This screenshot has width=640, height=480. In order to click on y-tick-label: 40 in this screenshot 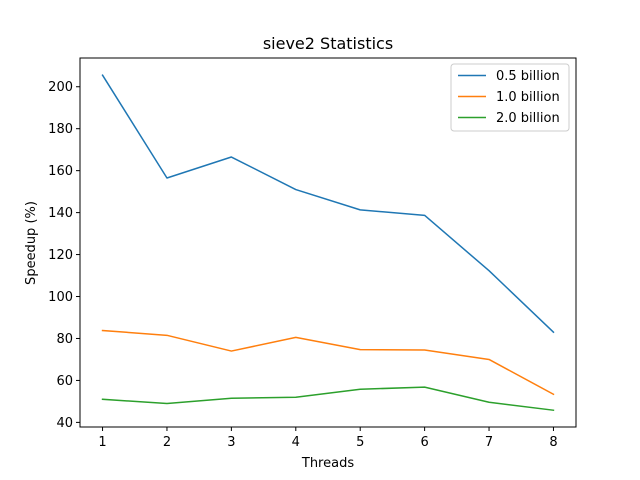, I will do `click(64, 423)`.